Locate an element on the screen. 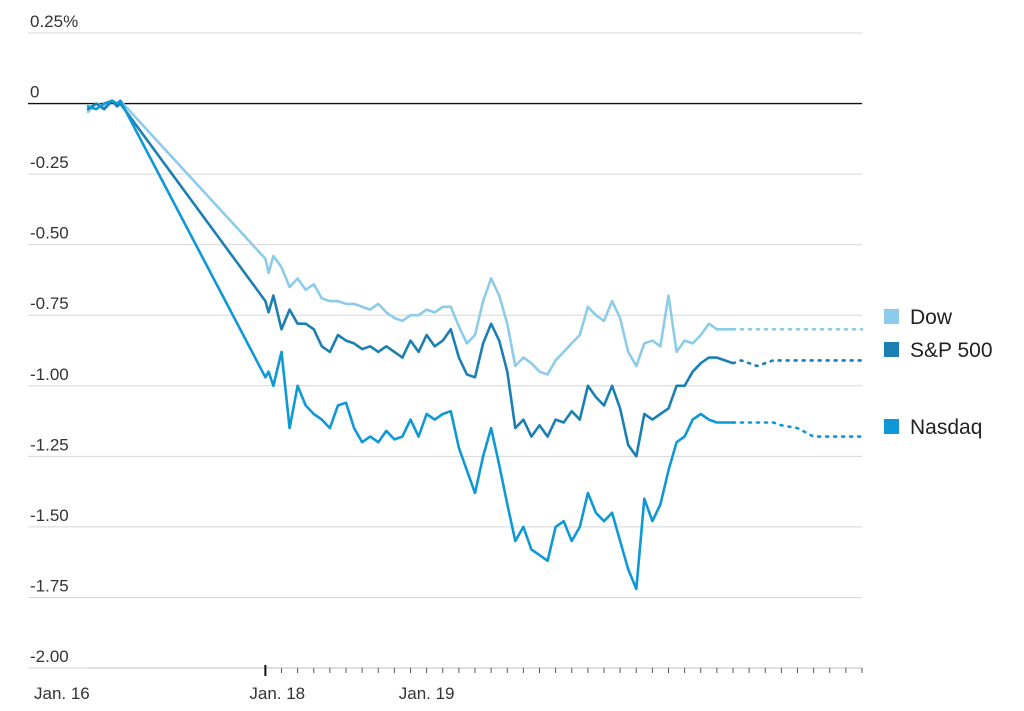 Image resolution: width=1024 pixels, height=711 pixels. s-p-500-line-projection is located at coordinates (797, 363).